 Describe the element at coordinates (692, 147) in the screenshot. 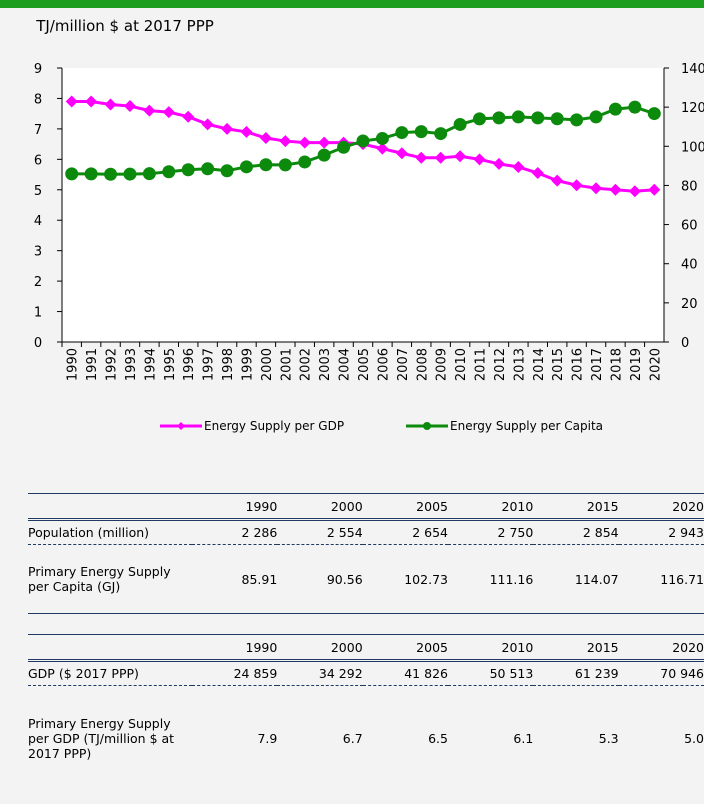

I see `y2-tick-label: 100` at that location.